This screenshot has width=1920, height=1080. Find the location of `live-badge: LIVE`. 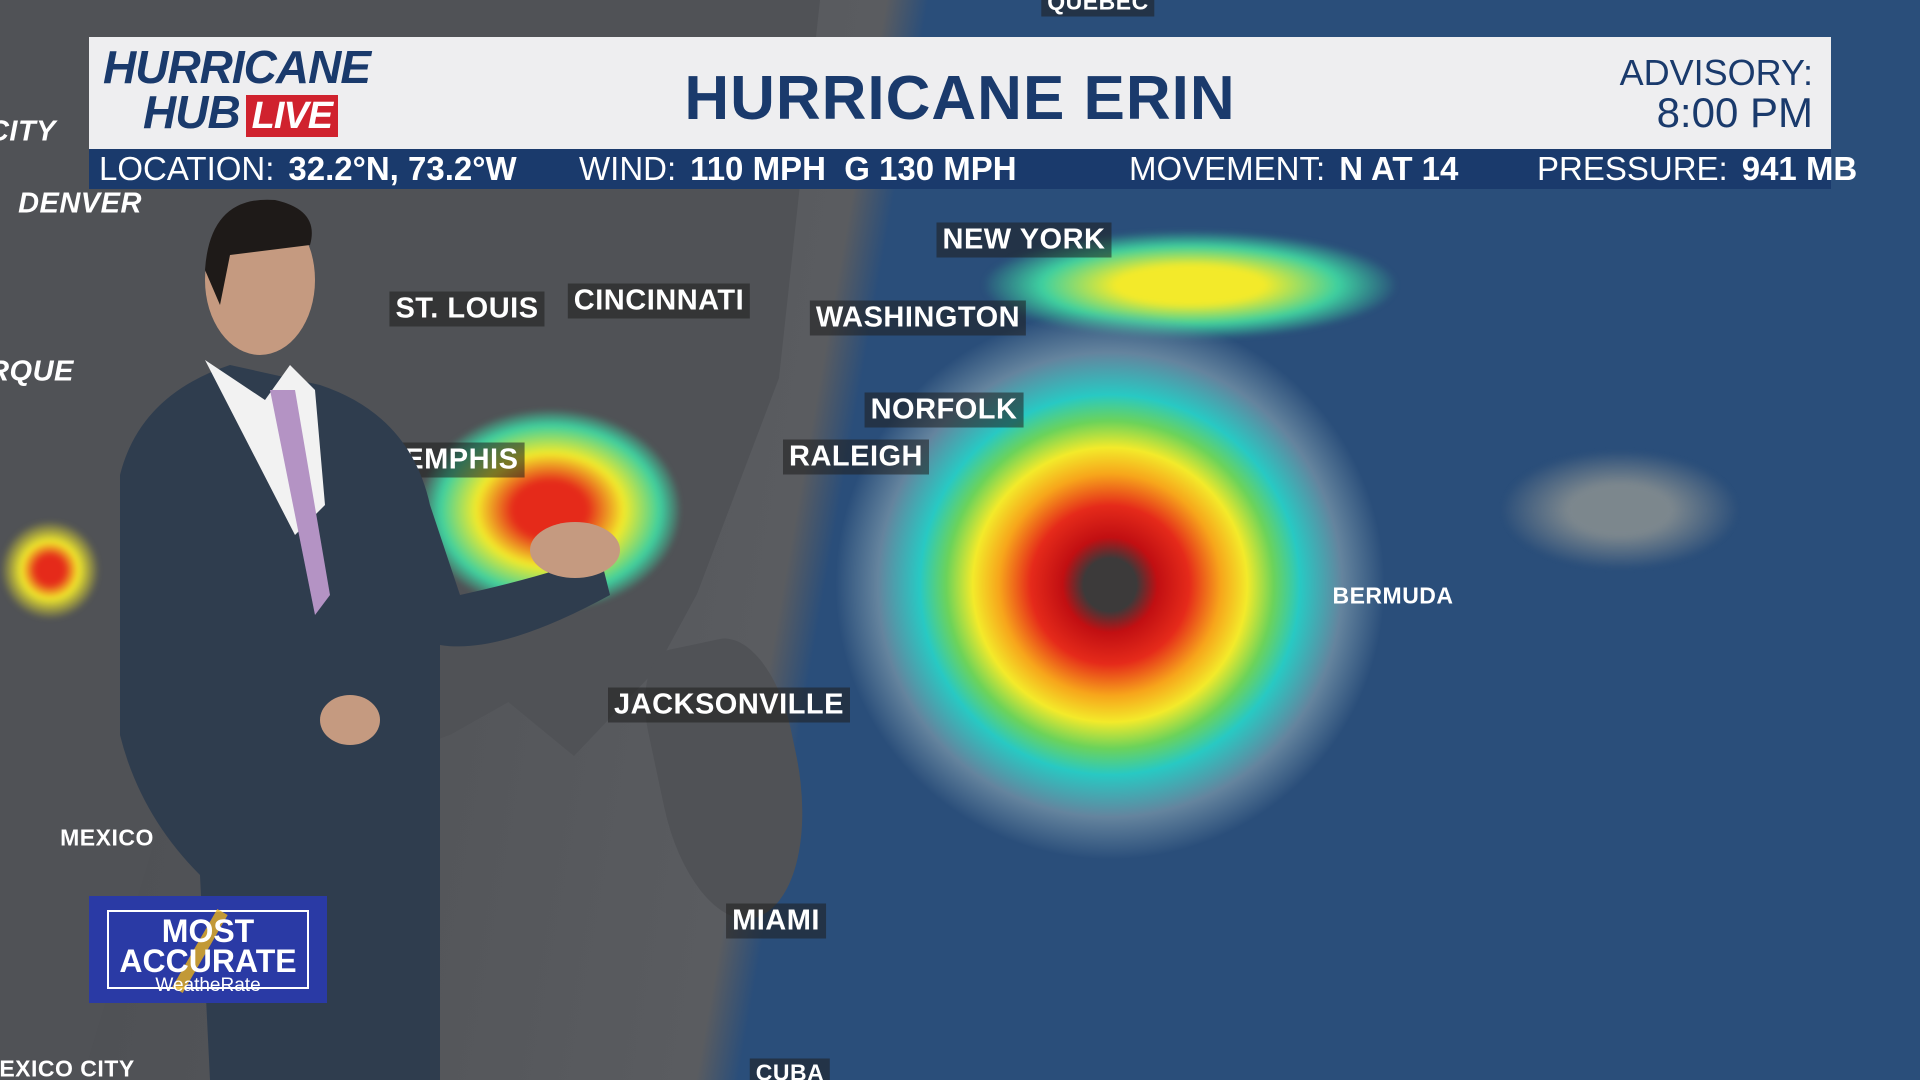

live-badge: LIVE is located at coordinates (292, 116).